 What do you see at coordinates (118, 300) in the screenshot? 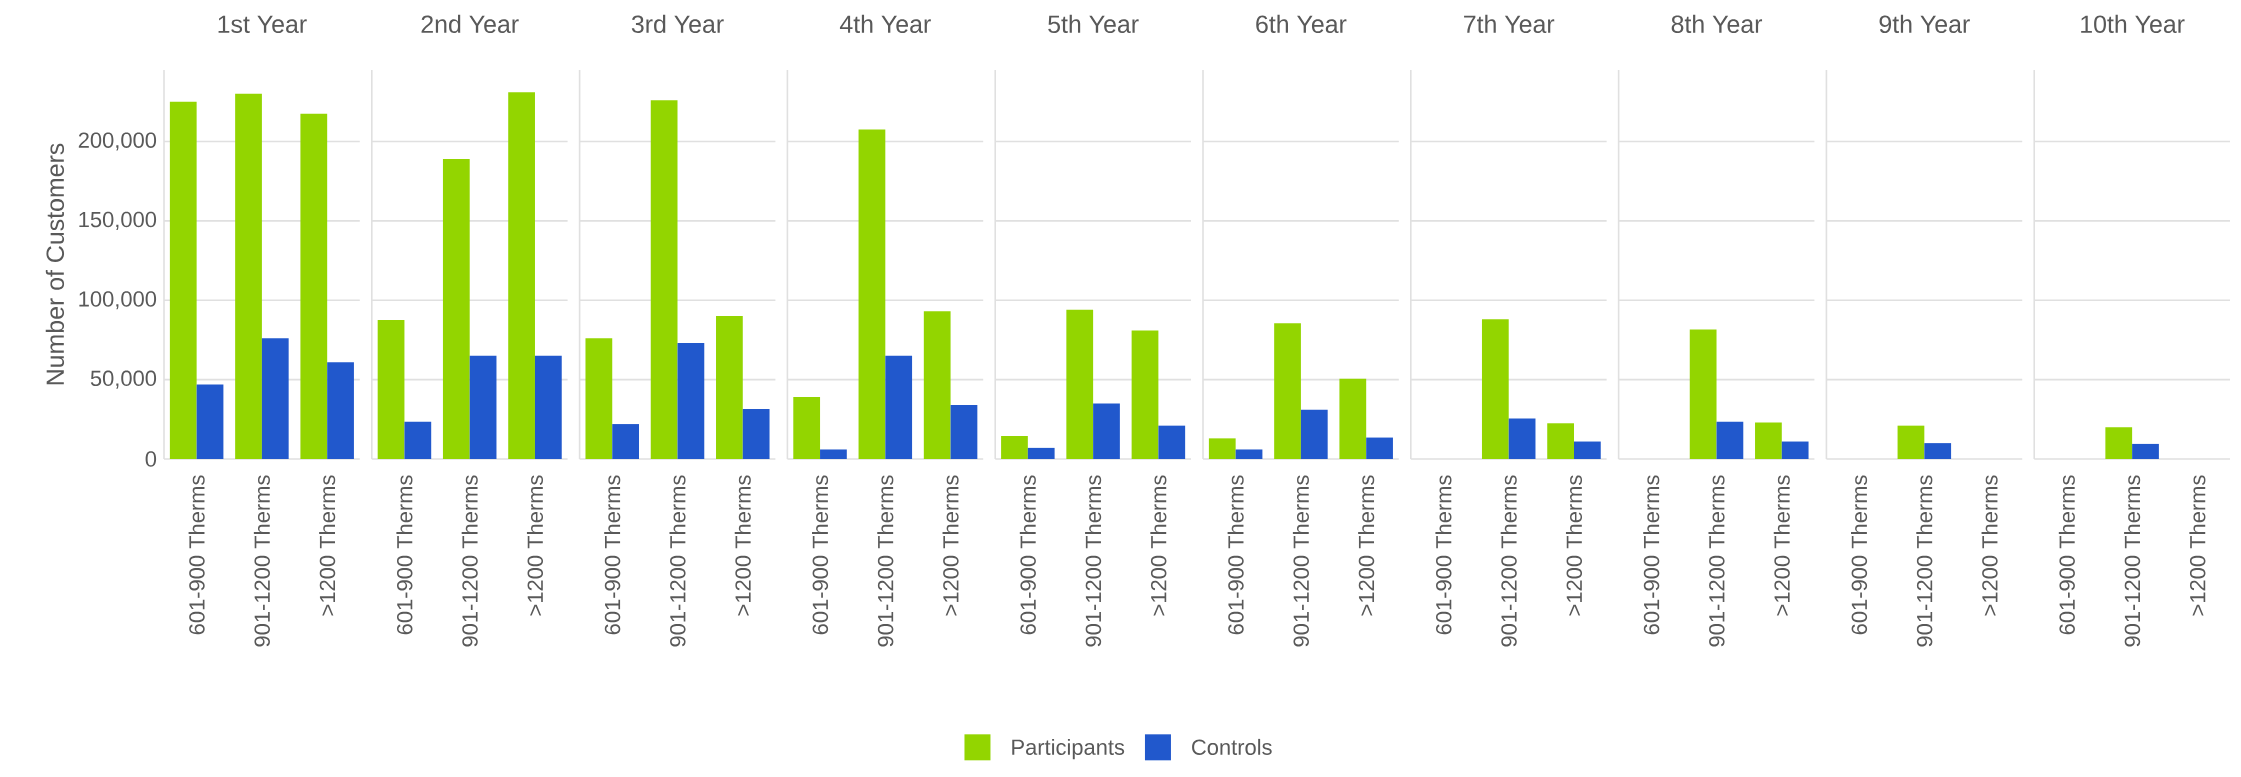
I see `y-tick-label: 100,000` at bounding box center [118, 300].